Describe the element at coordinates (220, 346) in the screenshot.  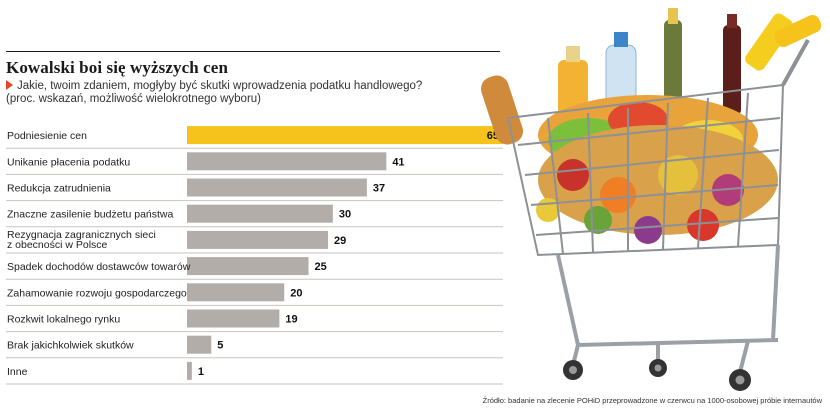
I see `value-label: 5` at that location.